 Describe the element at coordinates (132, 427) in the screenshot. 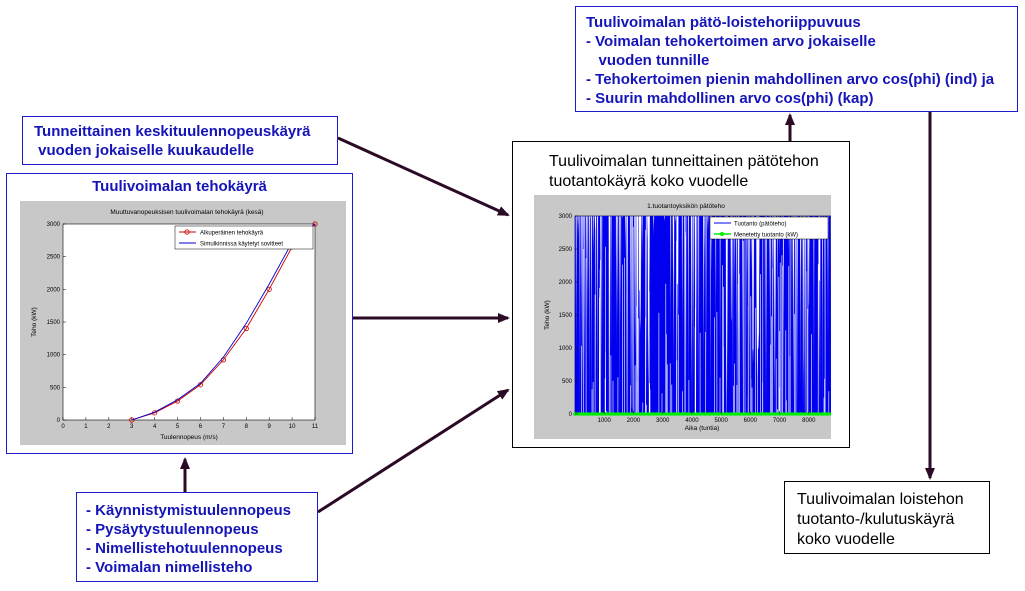

I see `x-tick-label: 3` at that location.